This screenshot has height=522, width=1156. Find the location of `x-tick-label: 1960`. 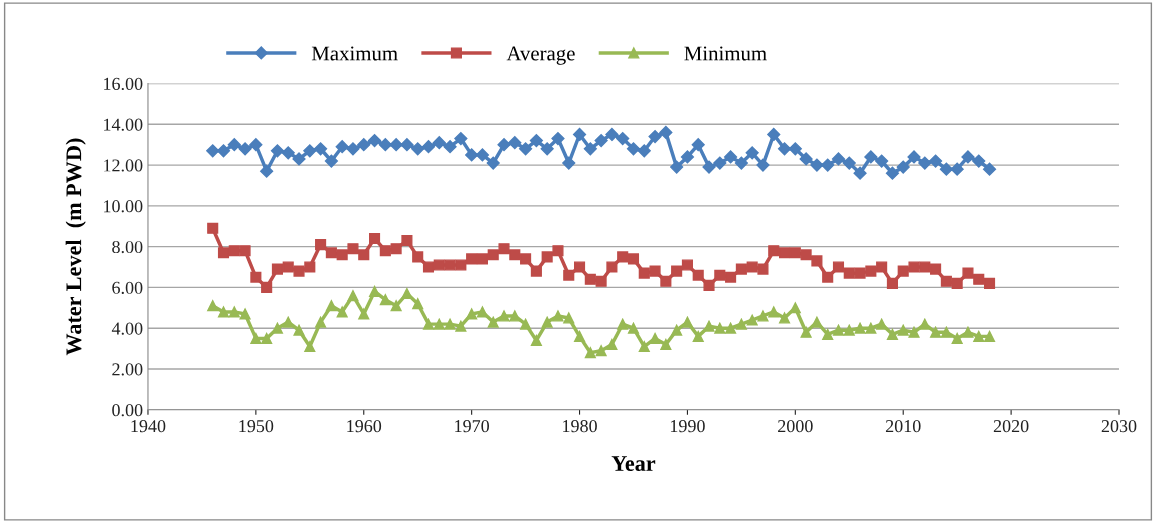

x-tick-label: 1960 is located at coordinates (364, 426).